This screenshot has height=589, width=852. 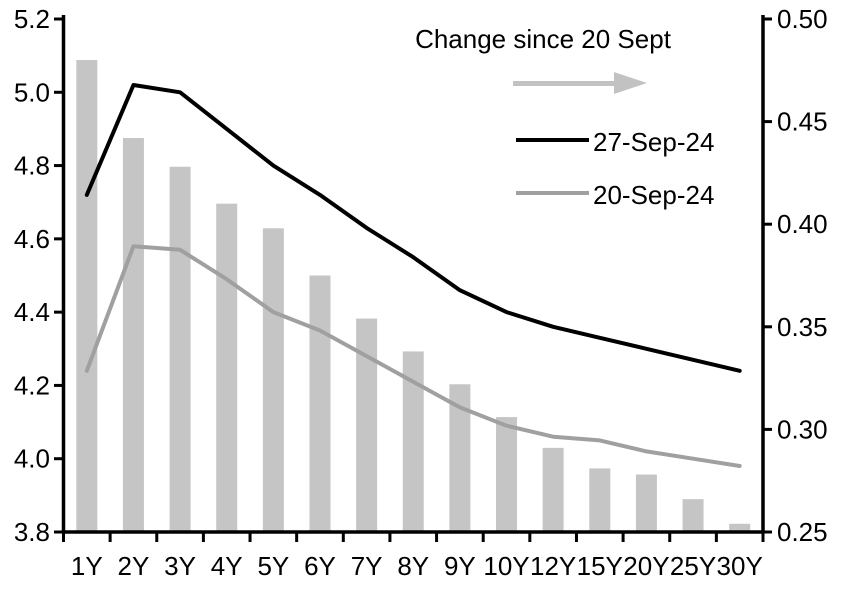 What do you see at coordinates (367, 424) in the screenshot?
I see `bar-7Y` at bounding box center [367, 424].